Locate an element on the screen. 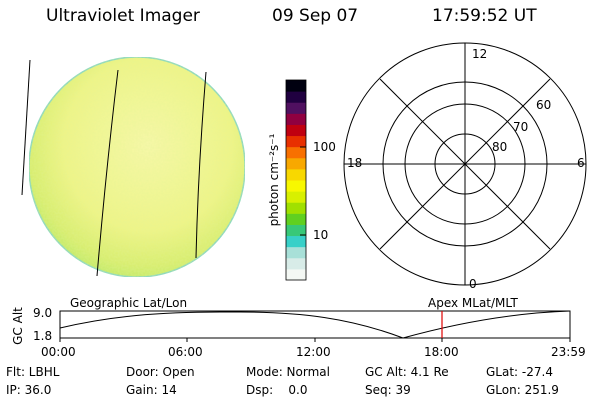 The image size is (600, 400). altitude-curve is located at coordinates (315, 324).